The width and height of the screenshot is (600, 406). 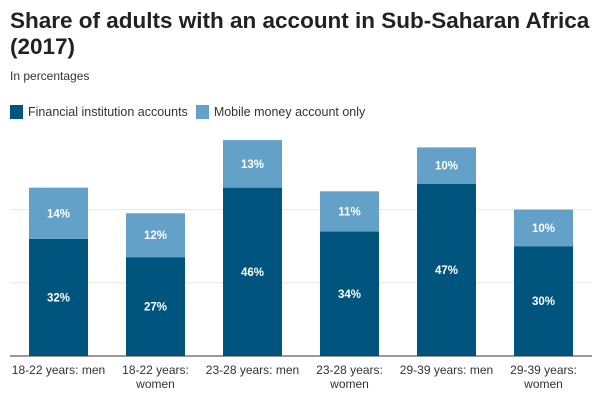 I want to click on x-tick-label: 23-28 years: men, so click(x=252, y=370).